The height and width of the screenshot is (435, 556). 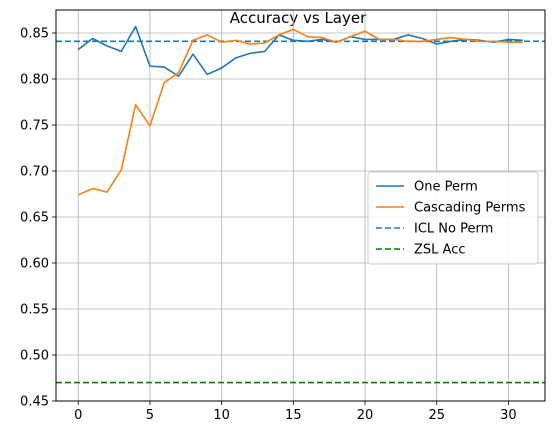 What do you see at coordinates (453, 229) in the screenshot?
I see `legend-label: ICL No Perm` at bounding box center [453, 229].